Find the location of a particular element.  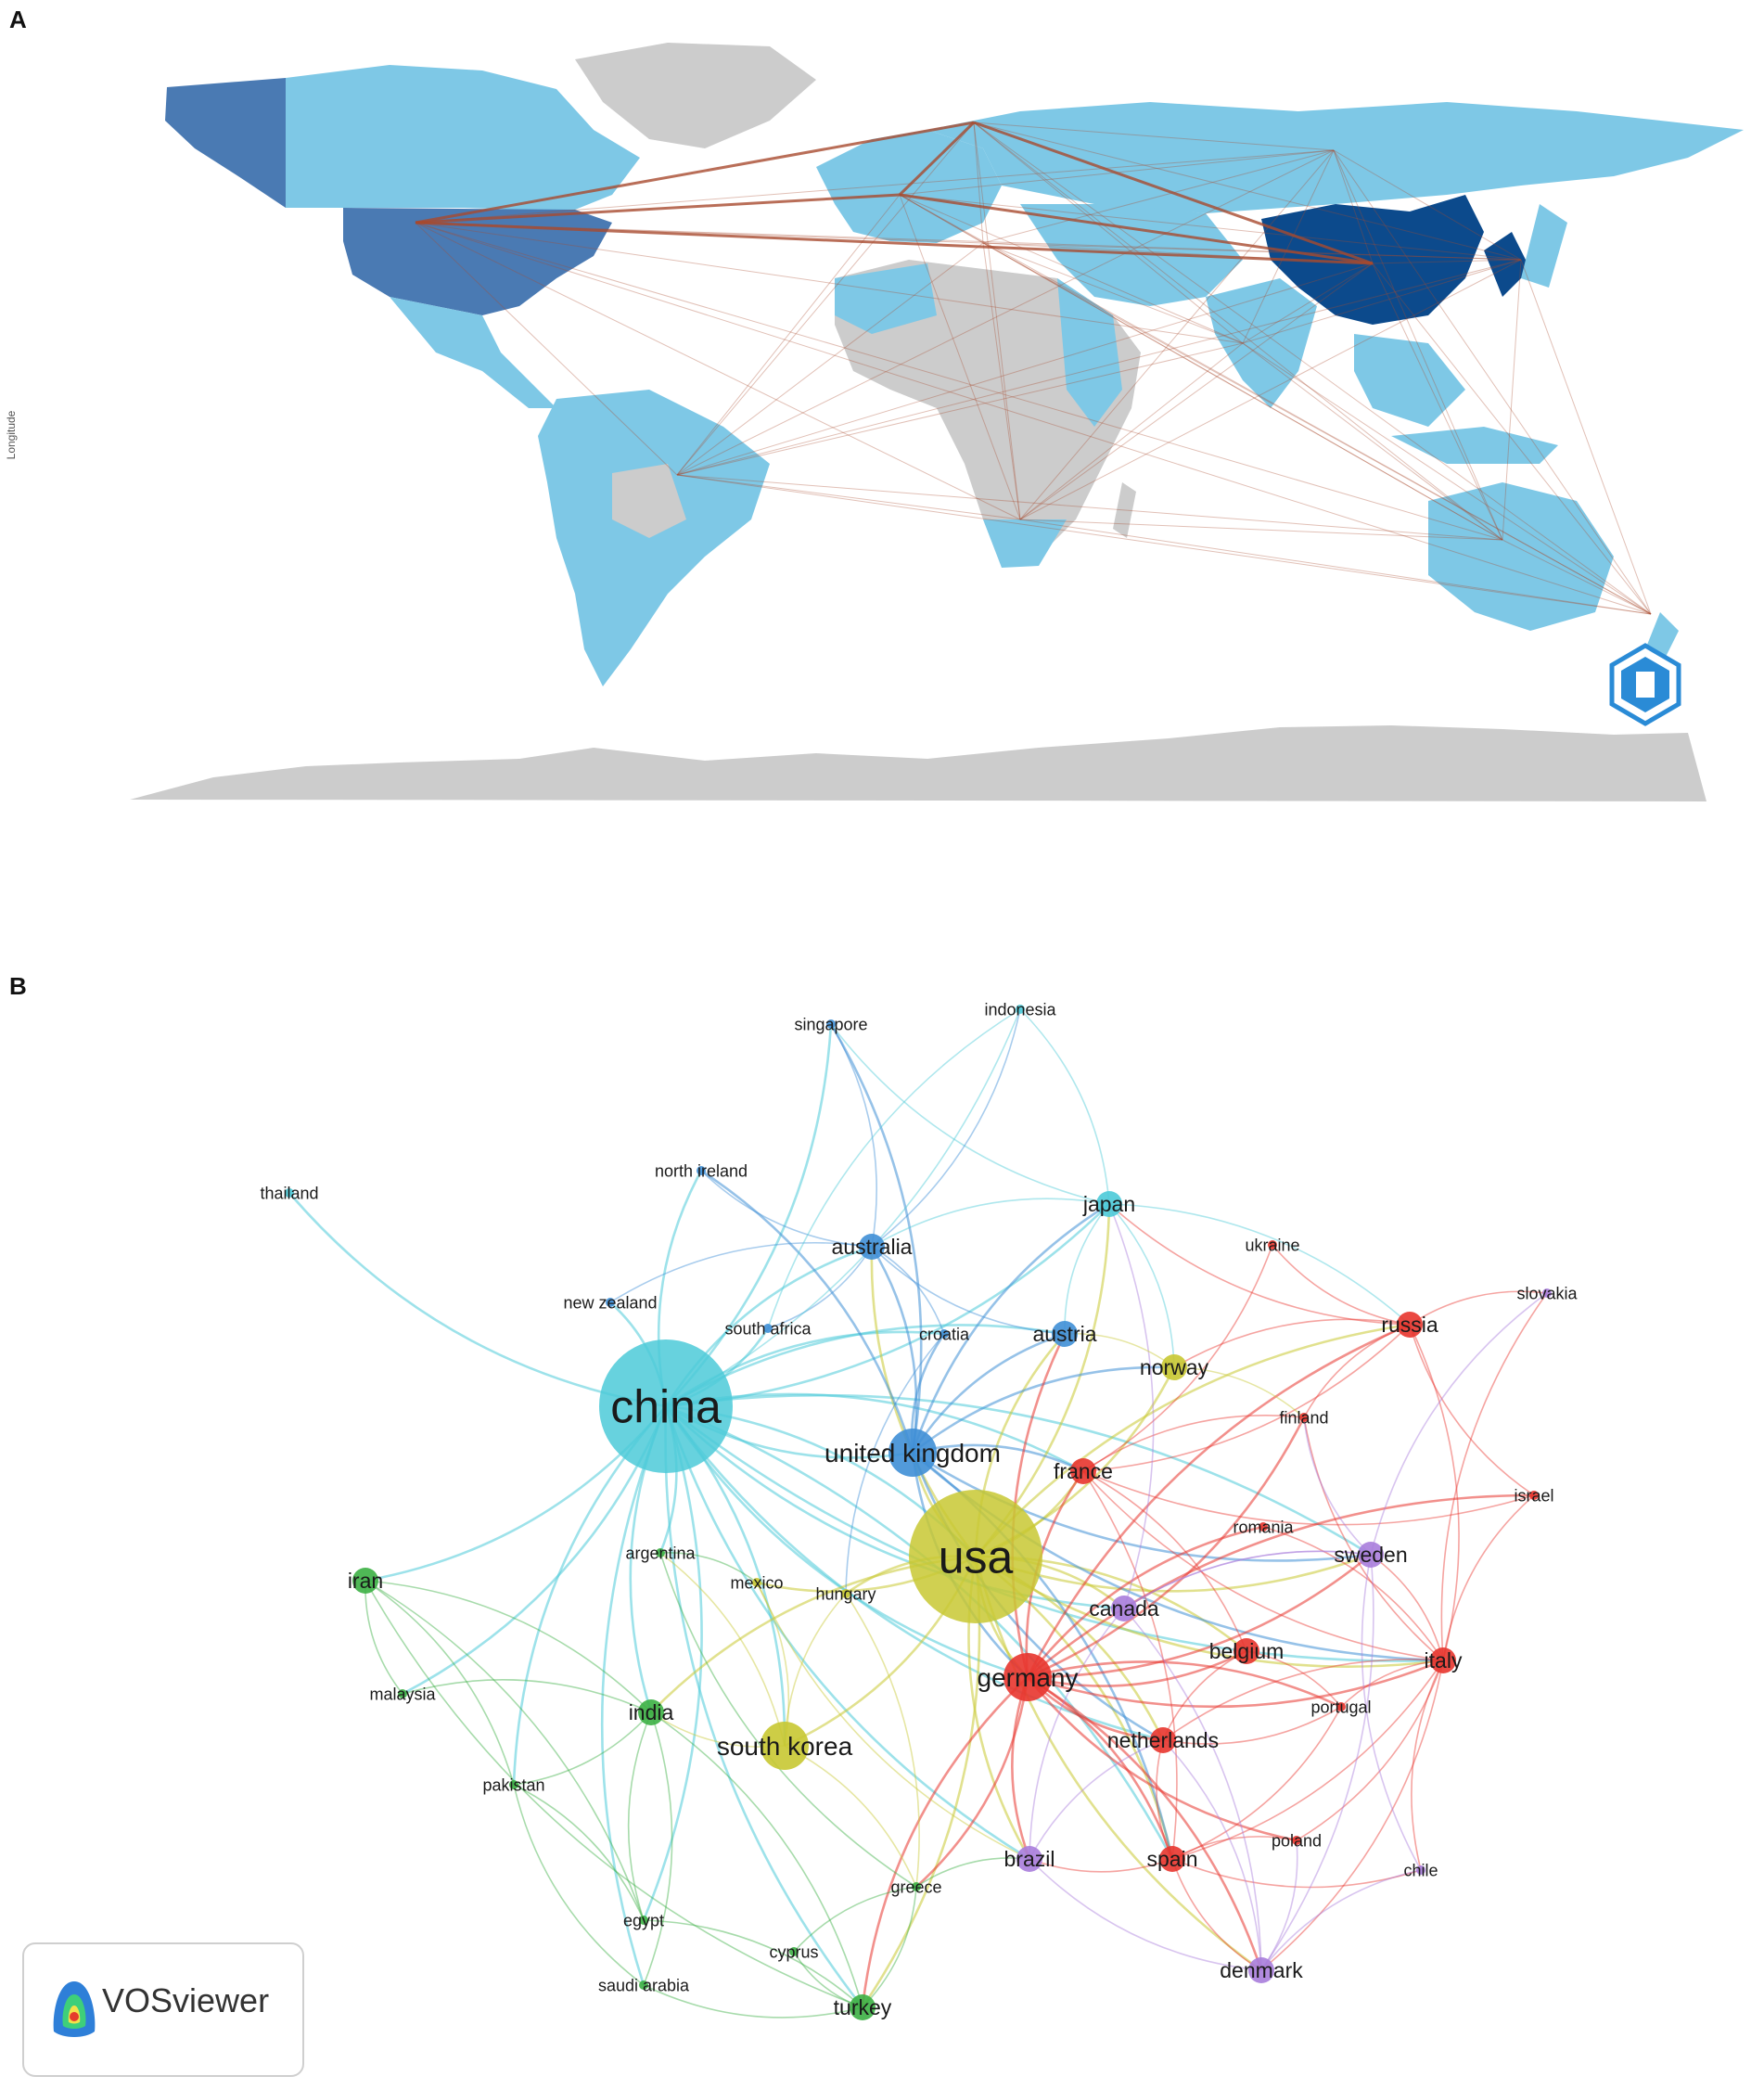

node-southafrica is located at coordinates (768, 1328).